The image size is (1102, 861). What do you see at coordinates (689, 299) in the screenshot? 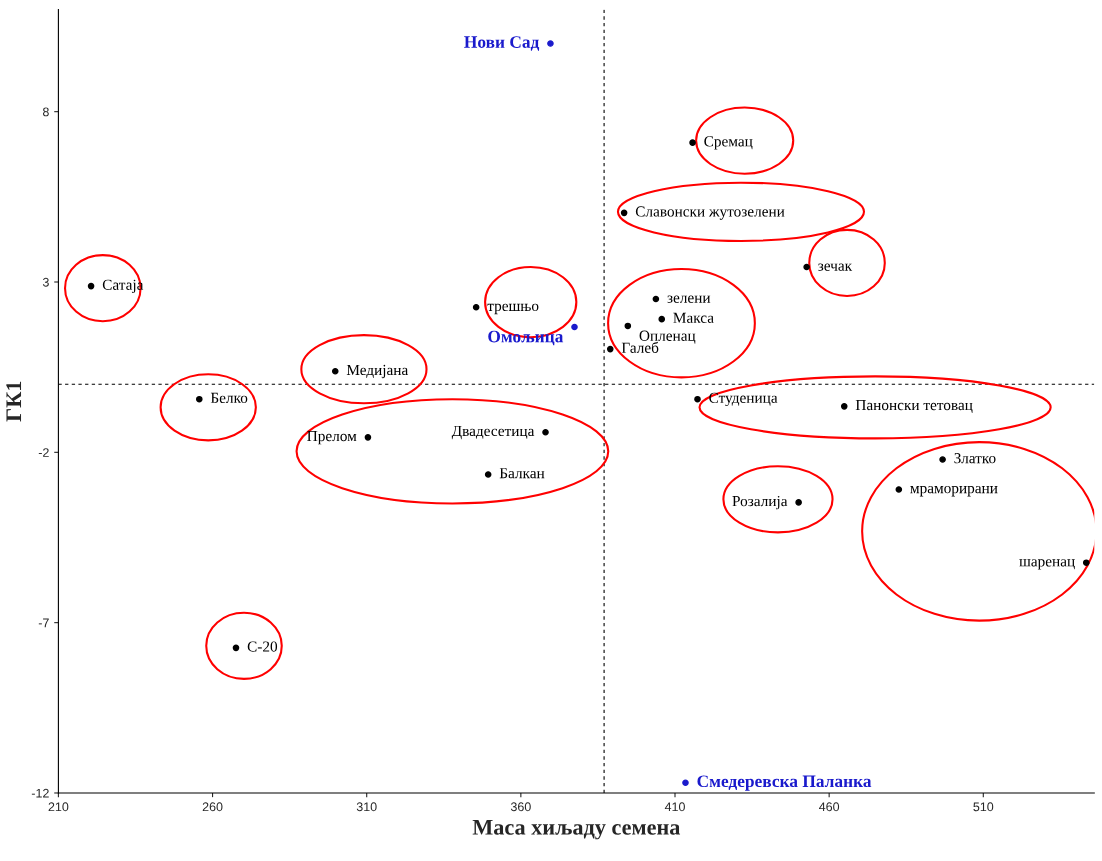
I see `data-label: зелени` at bounding box center [689, 299].